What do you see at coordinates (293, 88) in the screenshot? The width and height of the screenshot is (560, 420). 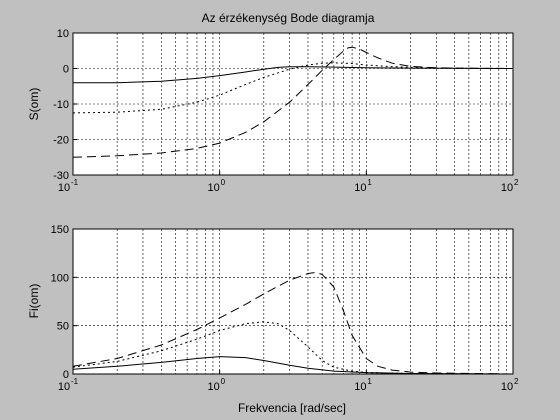 I see `series-line-dotted` at bounding box center [293, 88].